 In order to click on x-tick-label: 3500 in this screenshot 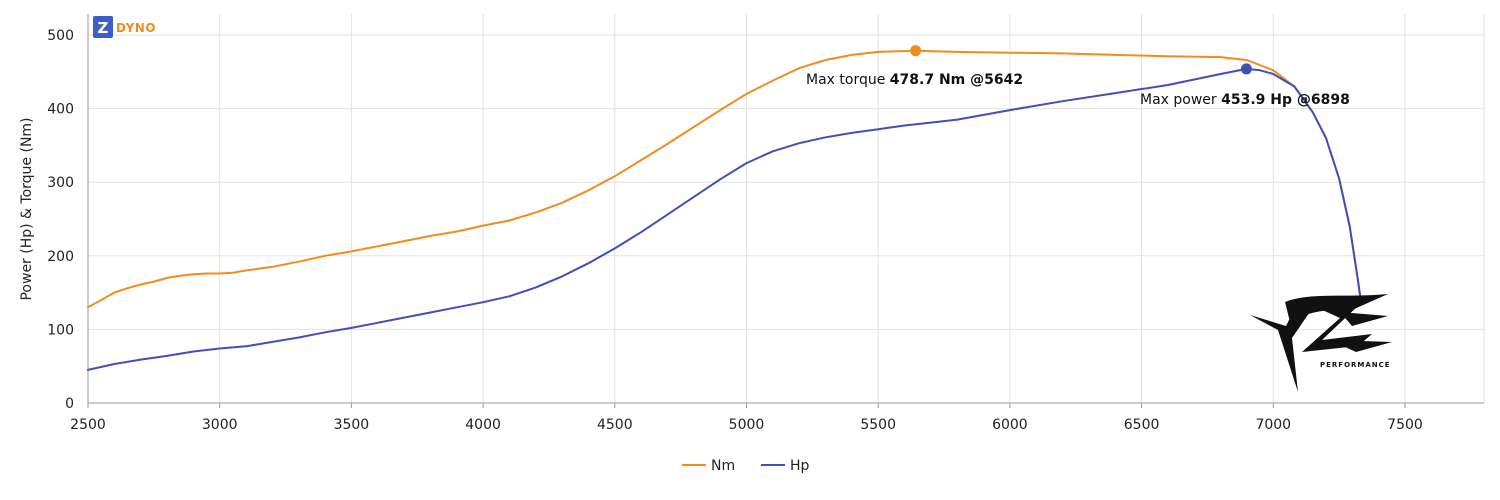, I will do `click(352, 425)`.